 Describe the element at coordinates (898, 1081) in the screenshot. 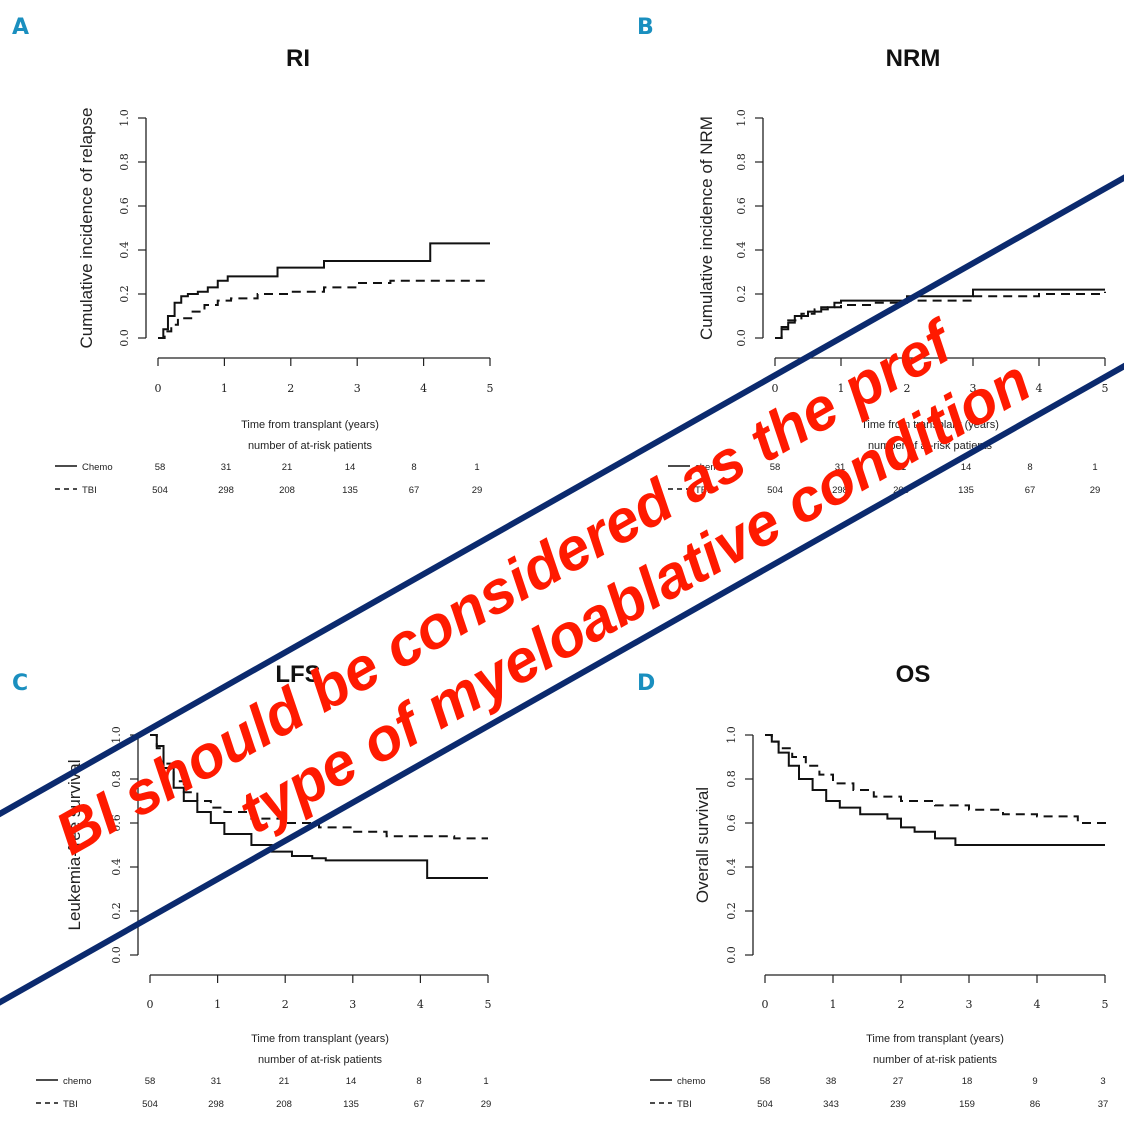

I see `at-risk-count: 27` at that location.